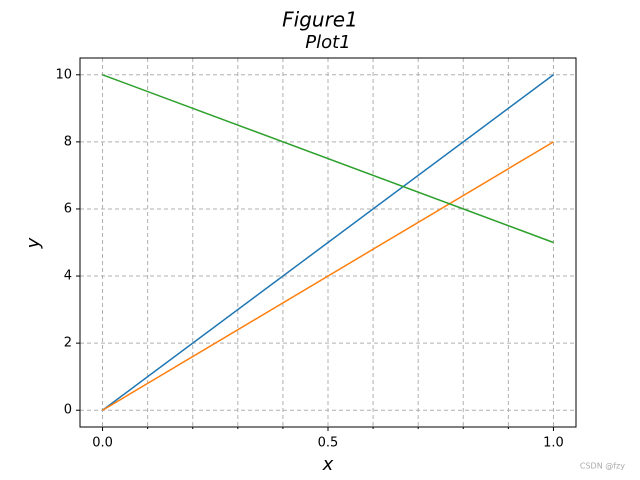  What do you see at coordinates (327, 42) in the screenshot?
I see `chart-subtitle: Plot1` at bounding box center [327, 42].